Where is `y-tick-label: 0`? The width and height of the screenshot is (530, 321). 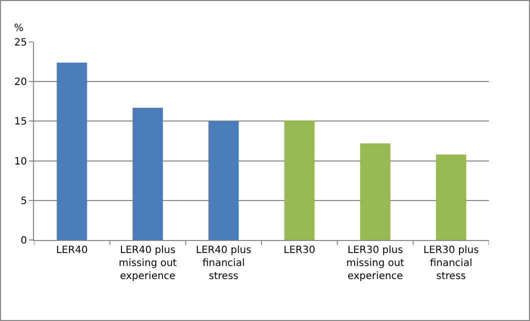
y-tick-label: 0 is located at coordinates (23, 241).